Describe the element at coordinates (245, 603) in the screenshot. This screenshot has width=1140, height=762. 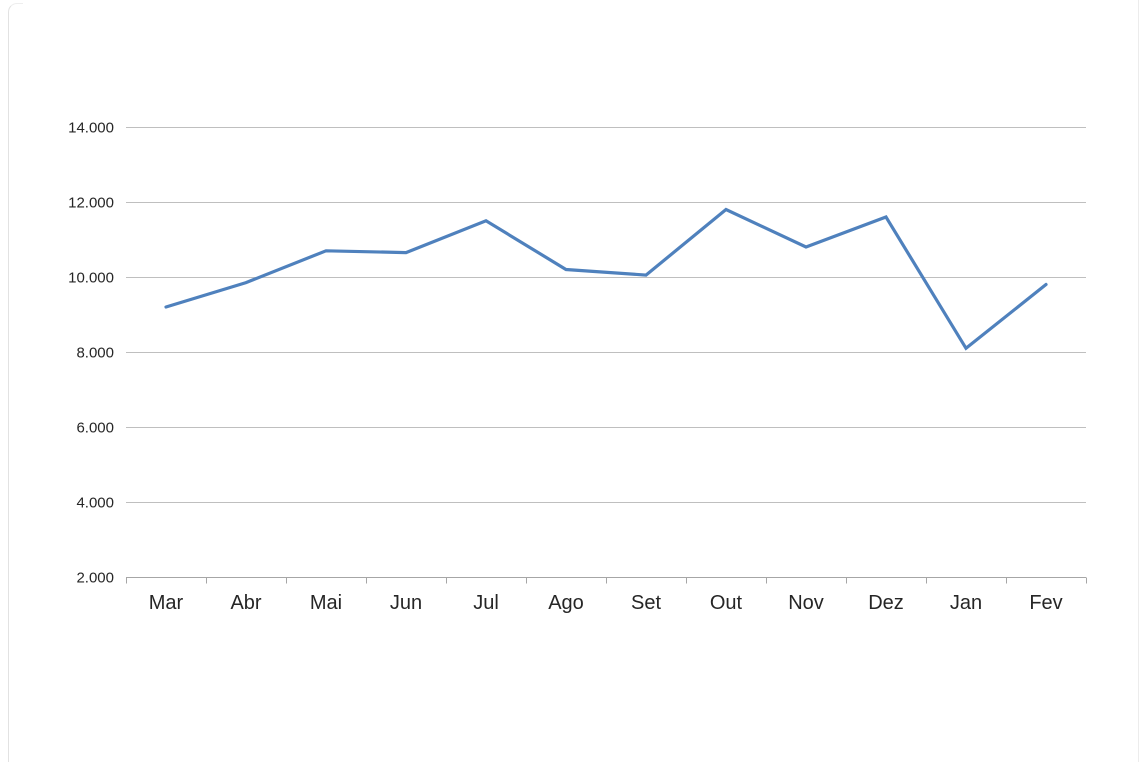
I see `x-tick-label: Abr` at that location.